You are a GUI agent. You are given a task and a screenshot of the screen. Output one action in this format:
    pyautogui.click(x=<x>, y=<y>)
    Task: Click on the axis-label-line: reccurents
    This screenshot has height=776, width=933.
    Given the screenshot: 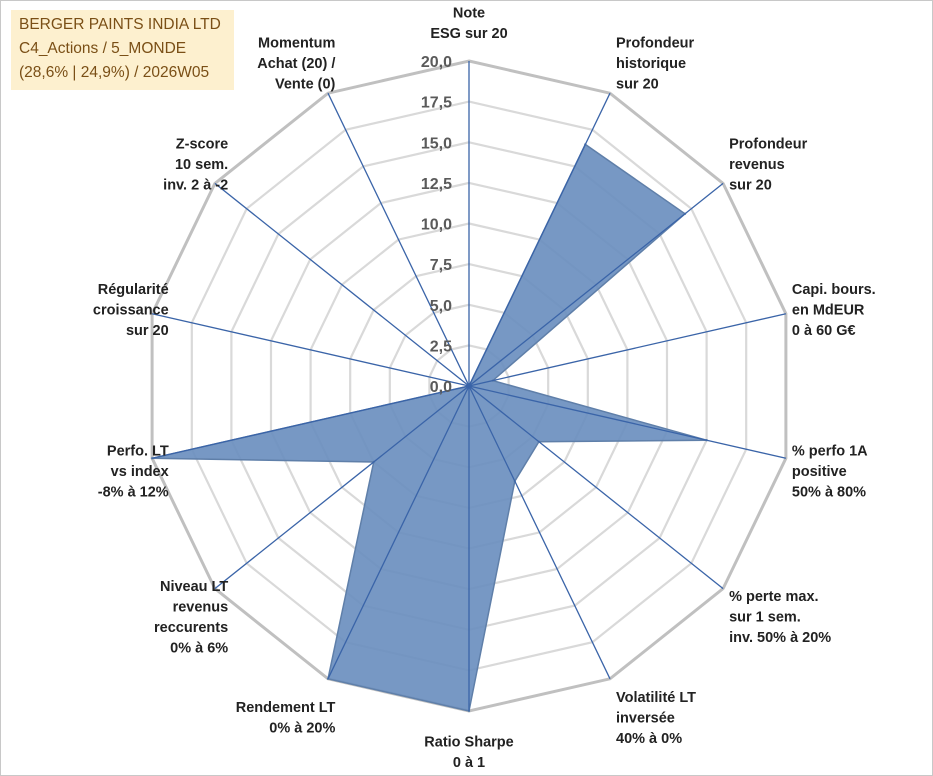 What is the action you would take?
    pyautogui.click(x=191, y=628)
    